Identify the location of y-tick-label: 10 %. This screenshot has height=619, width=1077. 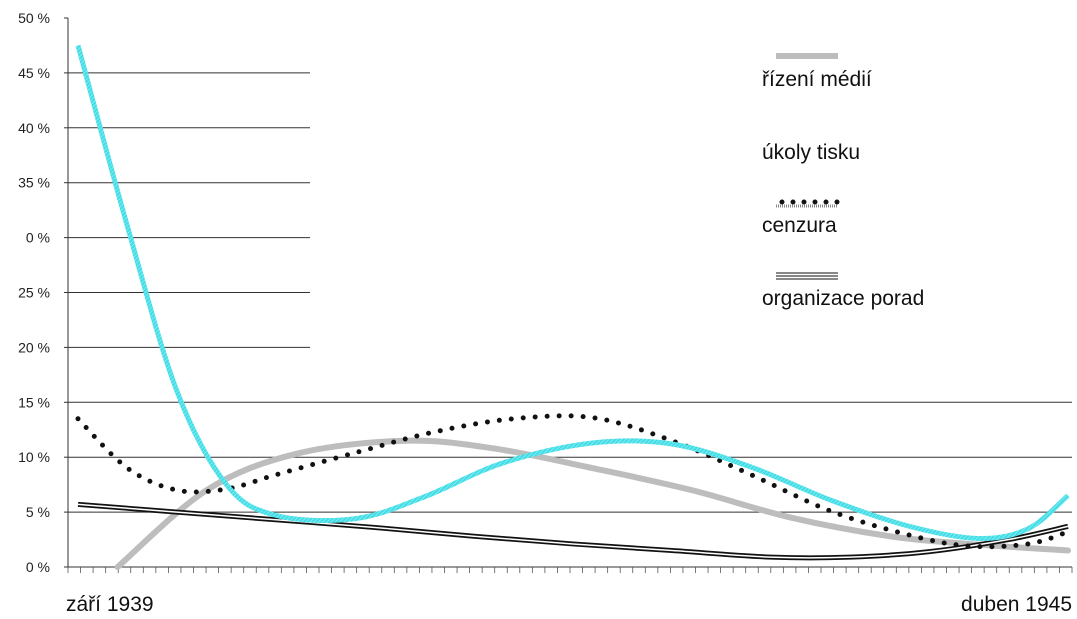
(34, 457).